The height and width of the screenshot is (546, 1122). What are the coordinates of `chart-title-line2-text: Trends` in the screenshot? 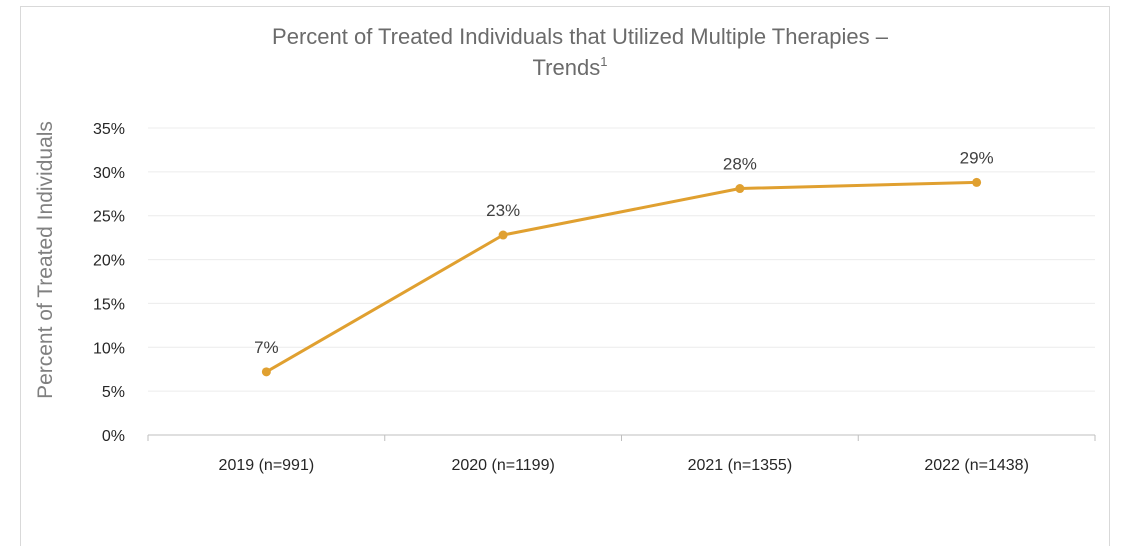 It's located at (567, 67).